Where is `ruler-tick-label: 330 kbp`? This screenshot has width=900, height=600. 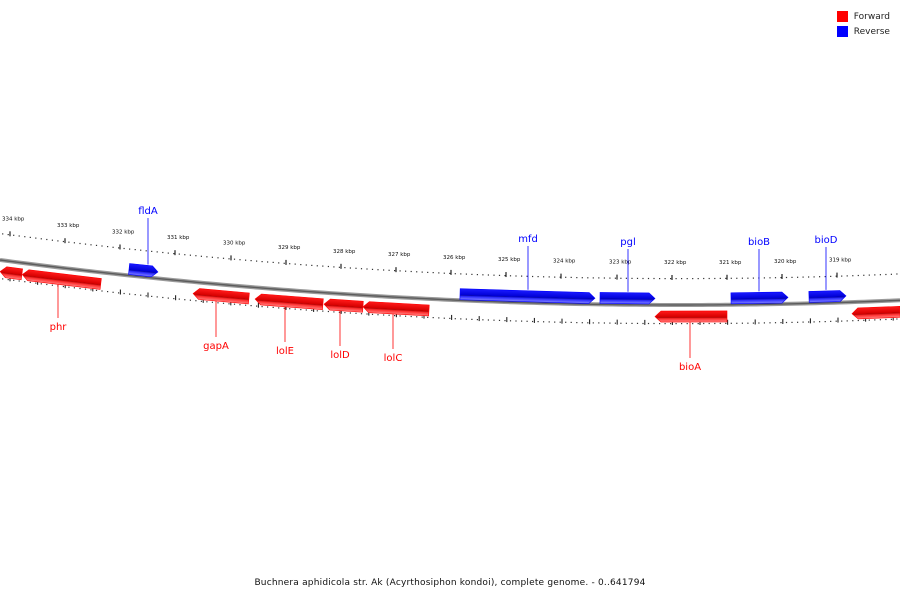 ruler-tick-label: 330 kbp is located at coordinates (234, 243).